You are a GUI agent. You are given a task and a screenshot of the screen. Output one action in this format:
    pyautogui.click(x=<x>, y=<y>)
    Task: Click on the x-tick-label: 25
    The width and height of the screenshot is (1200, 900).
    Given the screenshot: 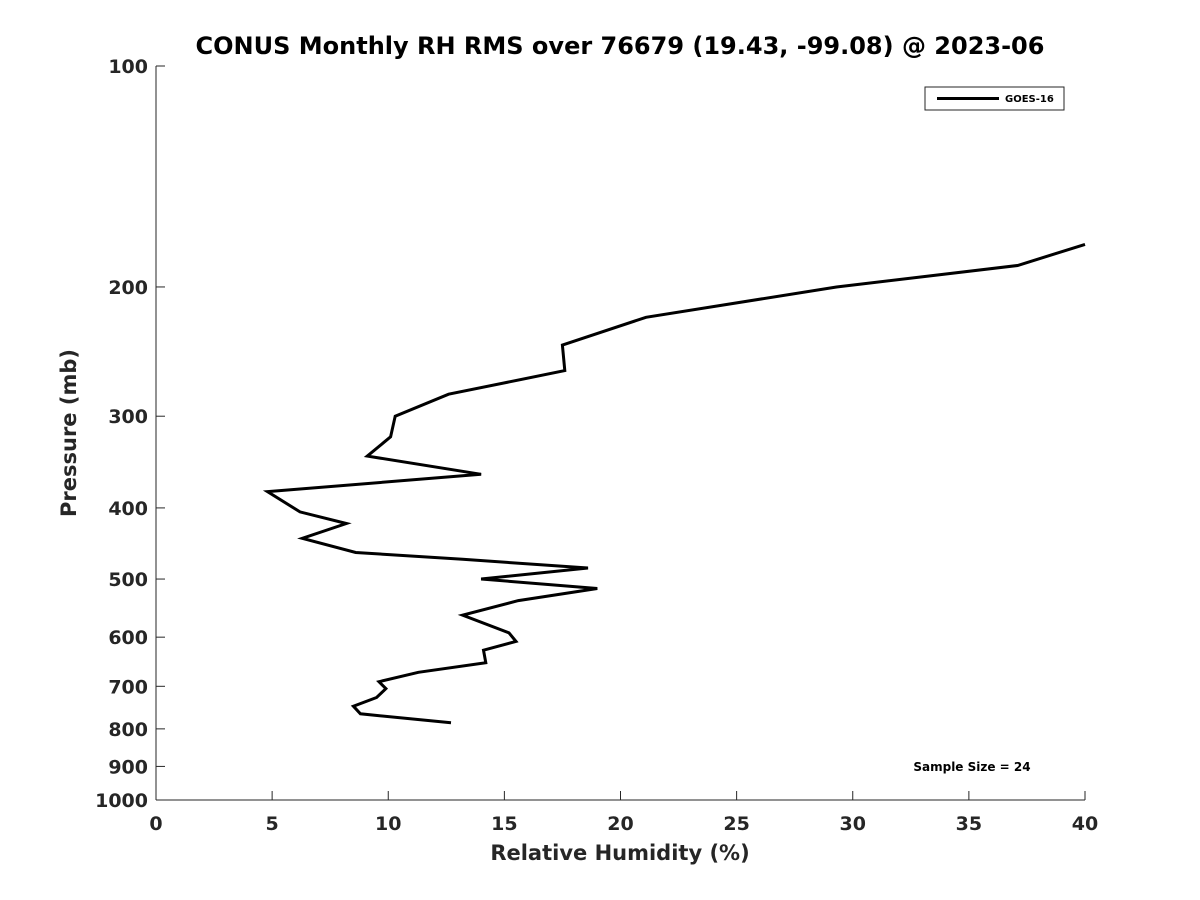 What is the action you would take?
    pyautogui.click(x=736, y=824)
    